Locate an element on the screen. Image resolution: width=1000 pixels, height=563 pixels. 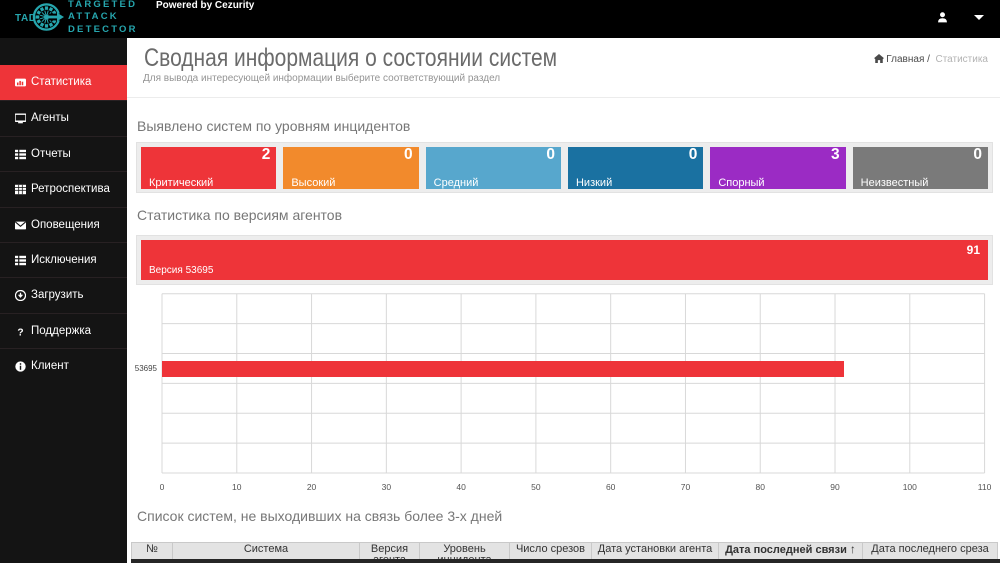
svg-text: 20 is located at coordinates (312, 487).